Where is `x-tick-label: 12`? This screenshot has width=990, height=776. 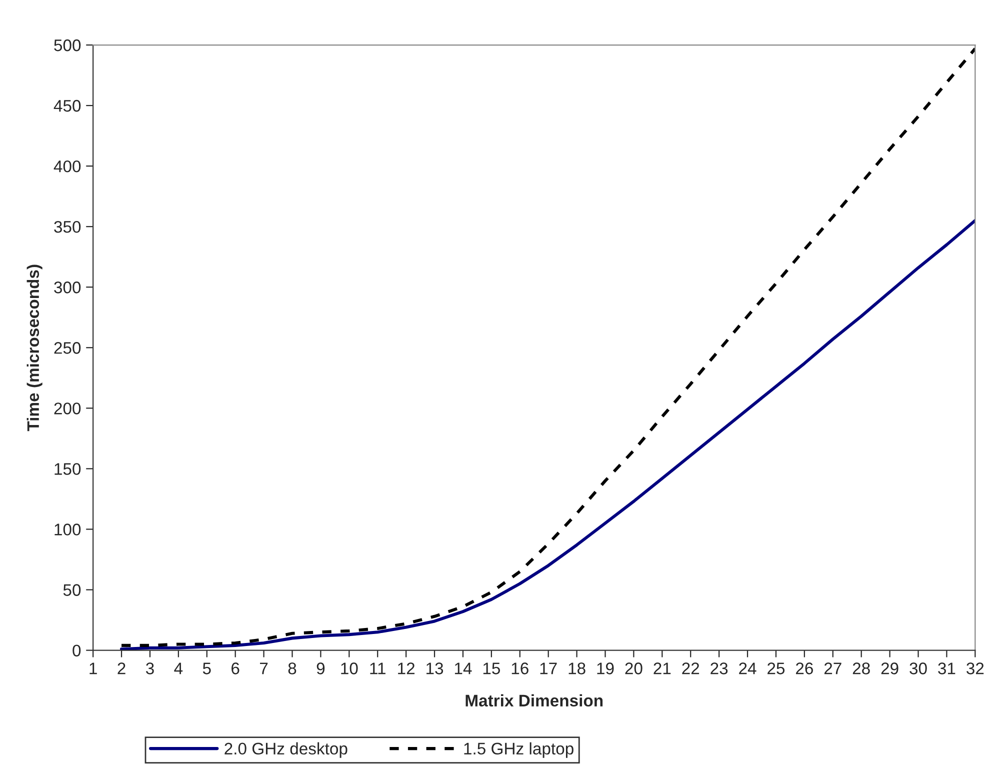
x-tick-label: 12 is located at coordinates (406, 668).